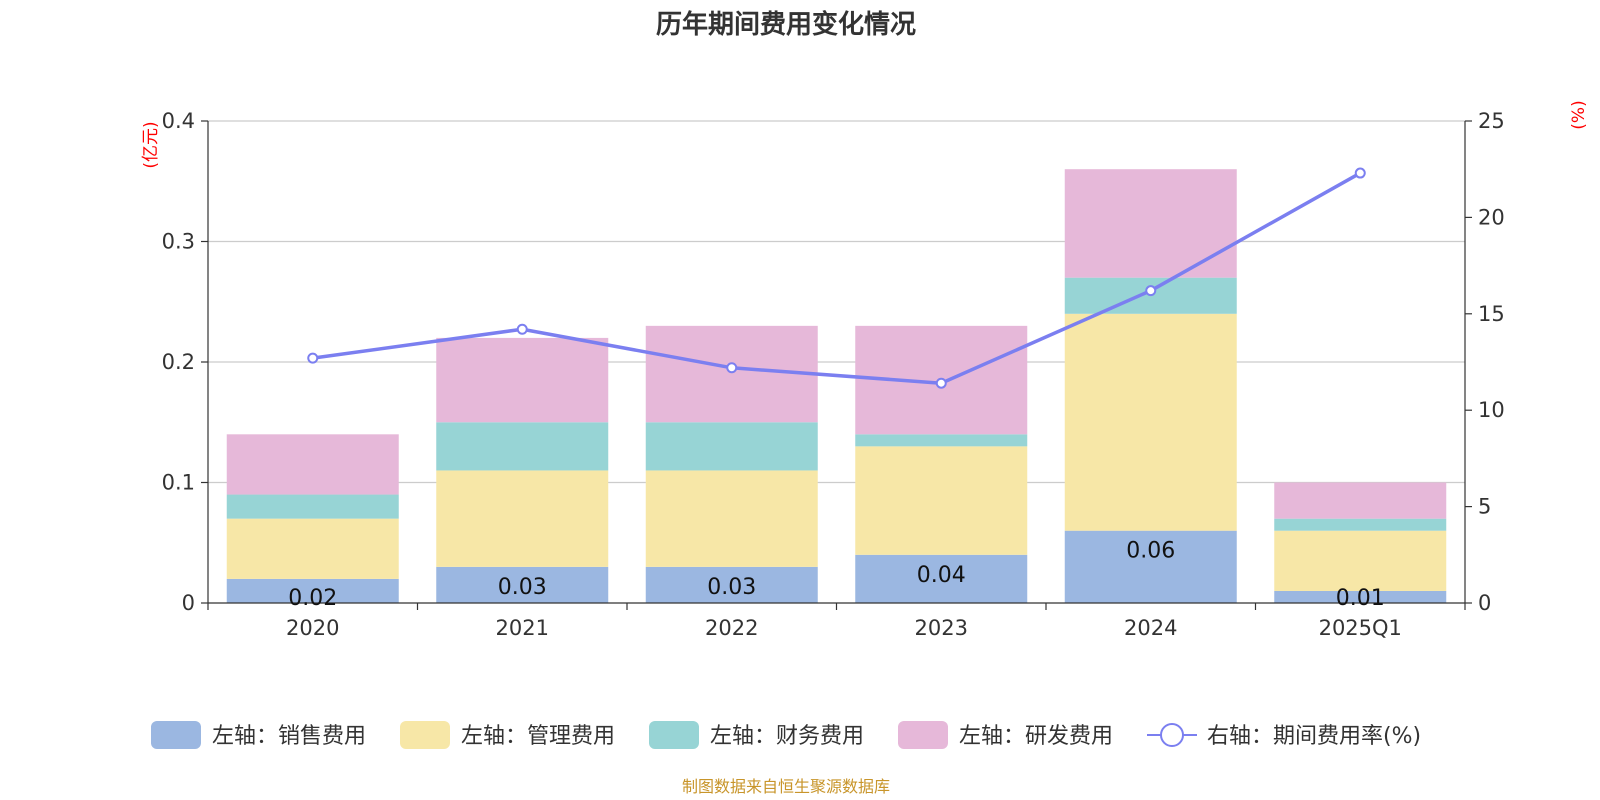 Image resolution: width=1600 pixels, height=800 pixels. Describe the element at coordinates (312, 628) in the screenshot. I see `x-axis-tick-label: 2020` at that location.